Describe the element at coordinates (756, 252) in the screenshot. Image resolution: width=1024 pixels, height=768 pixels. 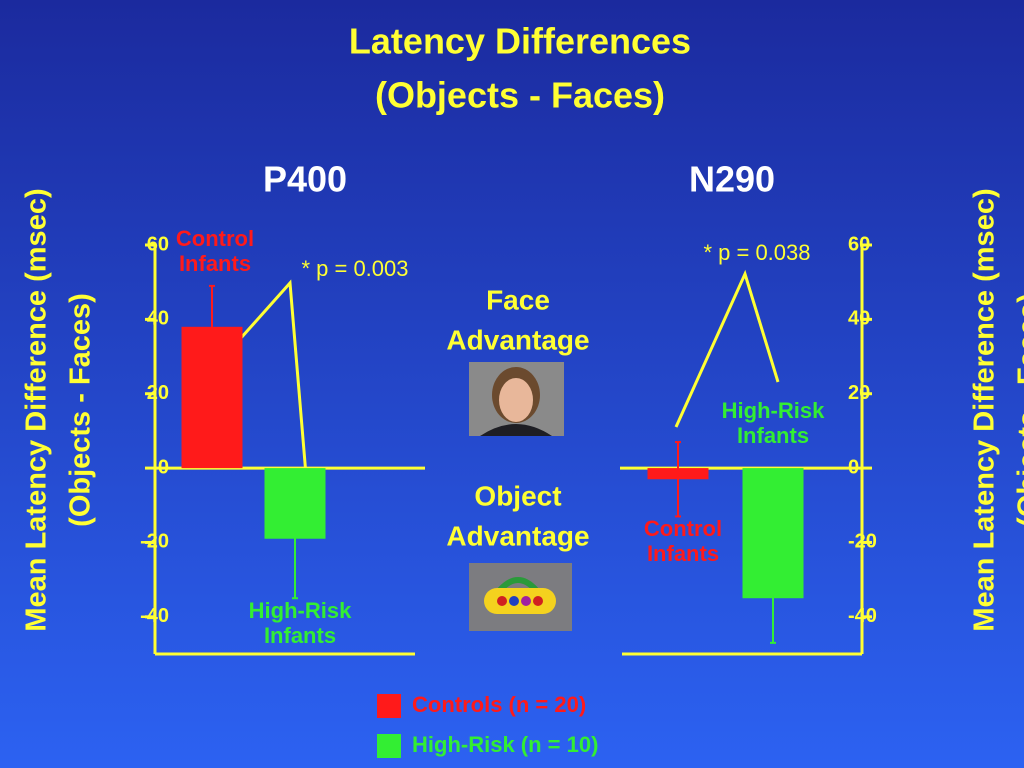
I see `p-value: * p = 0.038` at that location.